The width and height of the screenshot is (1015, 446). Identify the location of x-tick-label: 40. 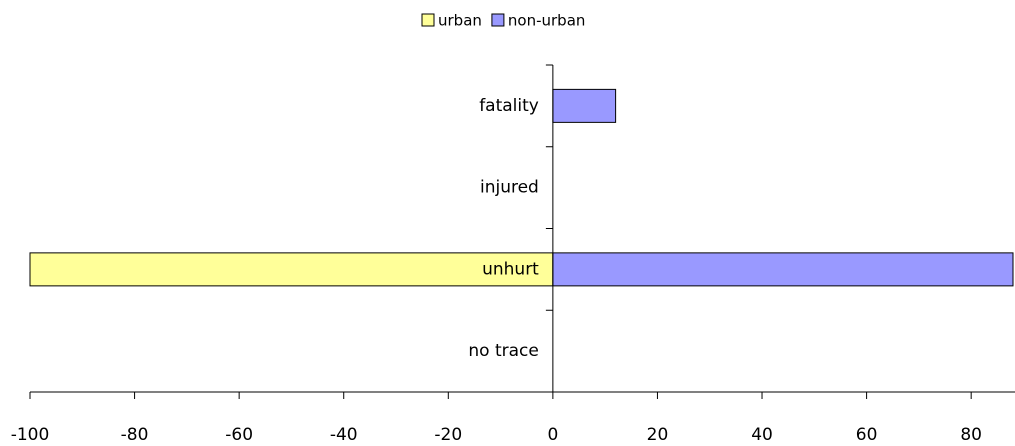
(762, 435).